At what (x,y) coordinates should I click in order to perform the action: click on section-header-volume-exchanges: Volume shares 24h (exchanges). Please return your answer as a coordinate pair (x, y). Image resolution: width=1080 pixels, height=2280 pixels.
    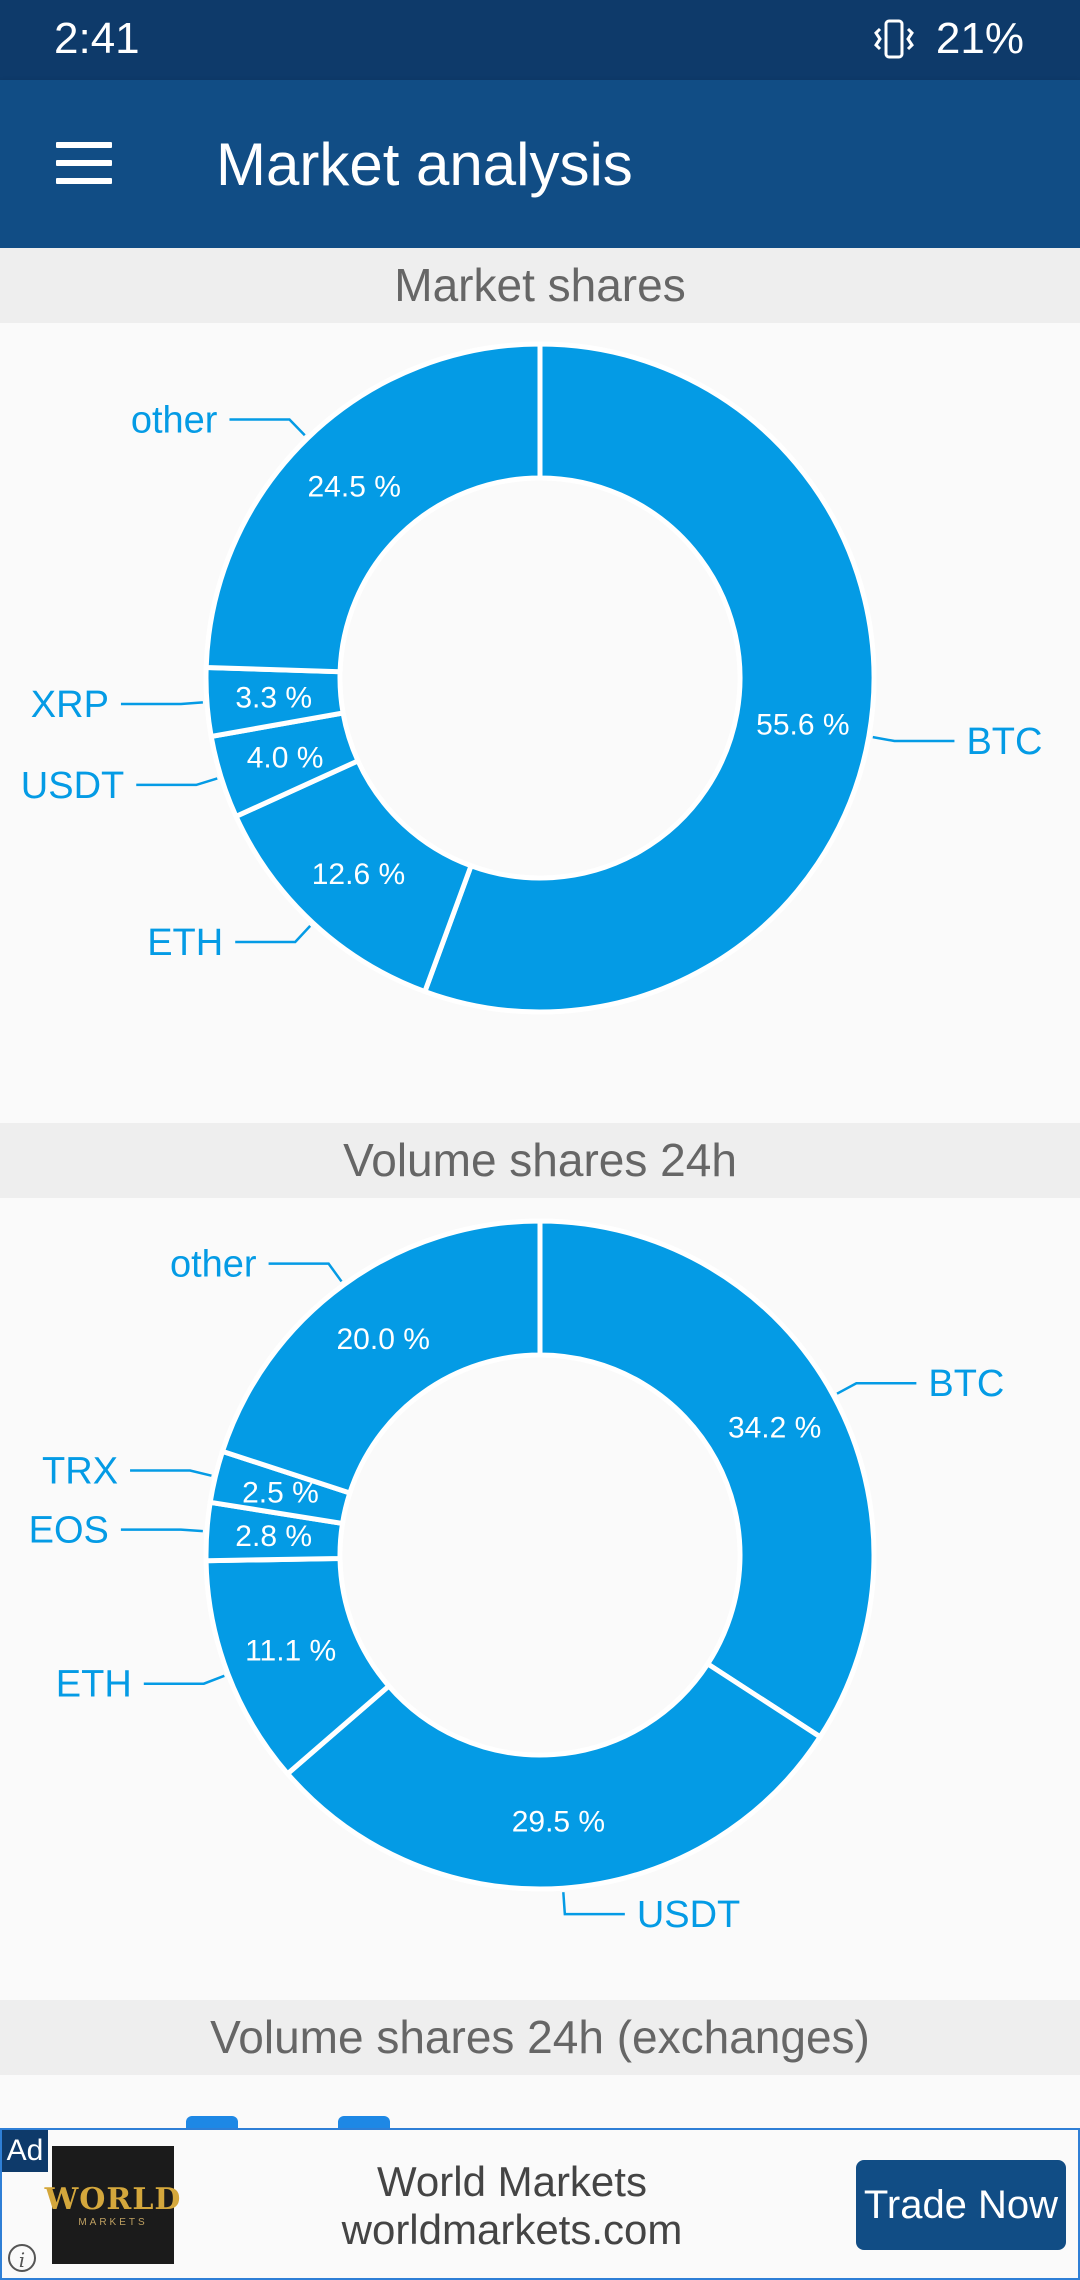
    Looking at the image, I should click on (540, 2037).